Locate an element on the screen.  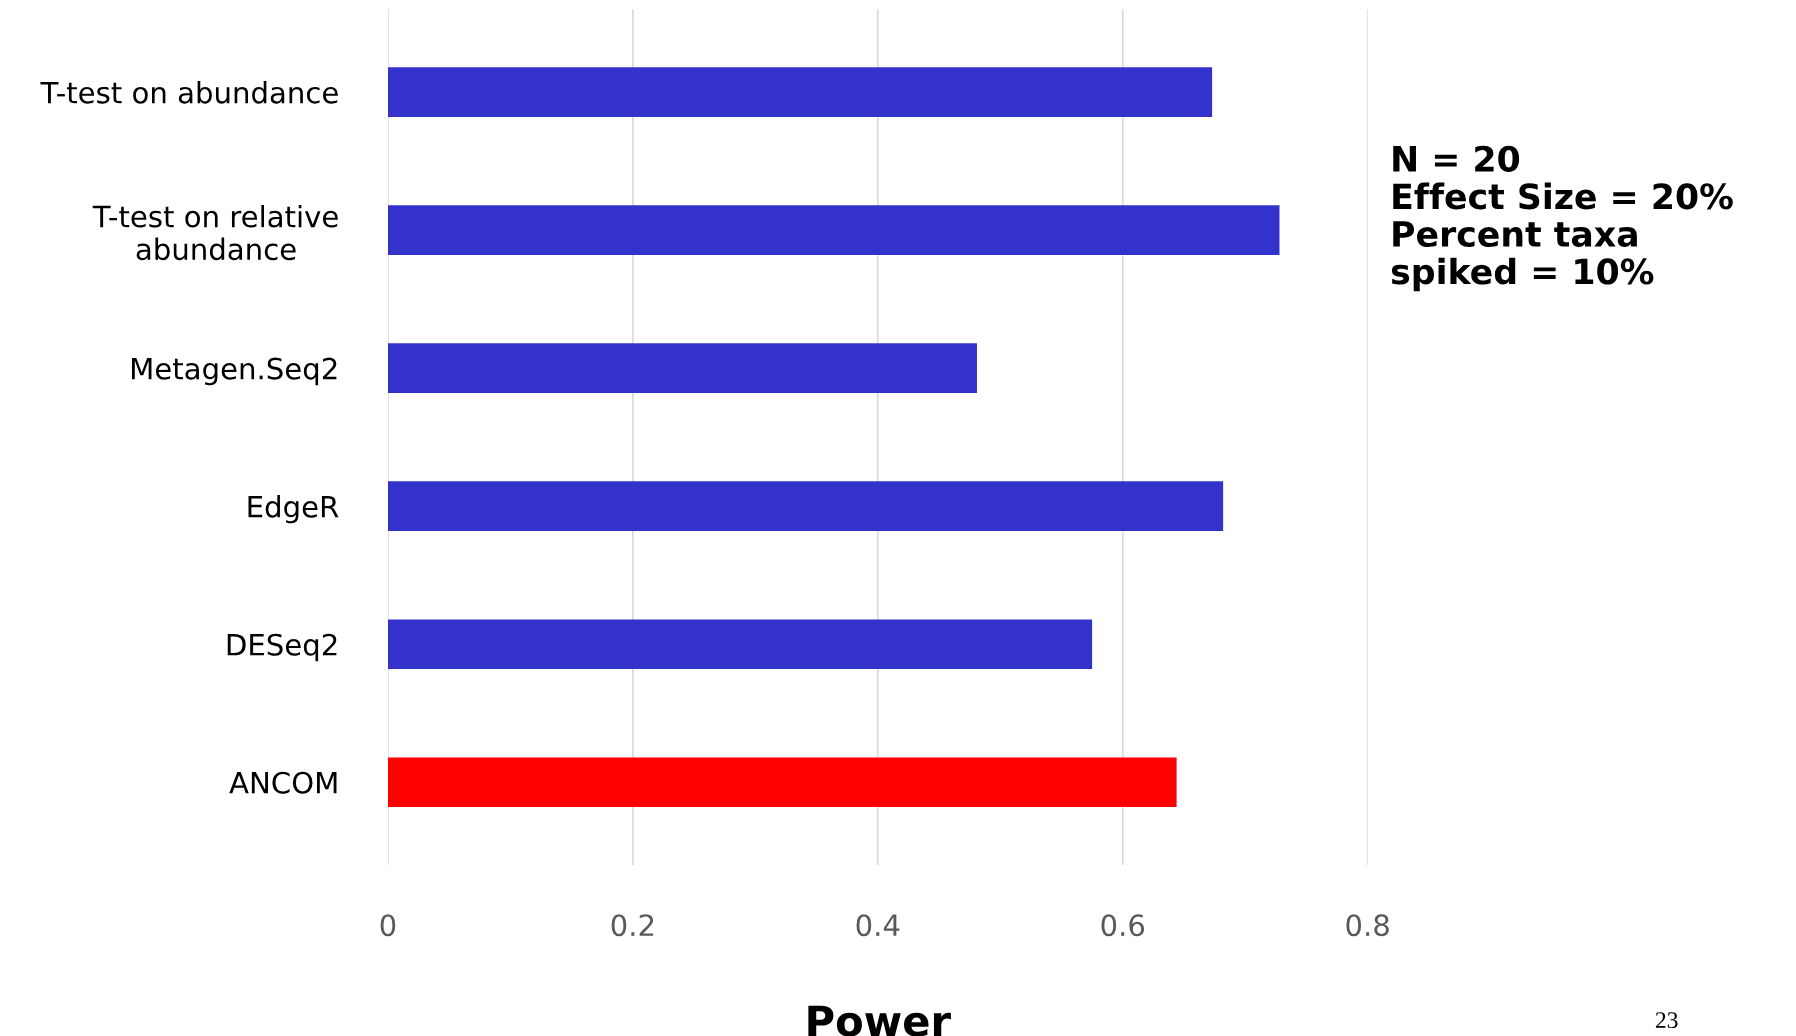
x-axis-title: Power is located at coordinates (879, 1020).